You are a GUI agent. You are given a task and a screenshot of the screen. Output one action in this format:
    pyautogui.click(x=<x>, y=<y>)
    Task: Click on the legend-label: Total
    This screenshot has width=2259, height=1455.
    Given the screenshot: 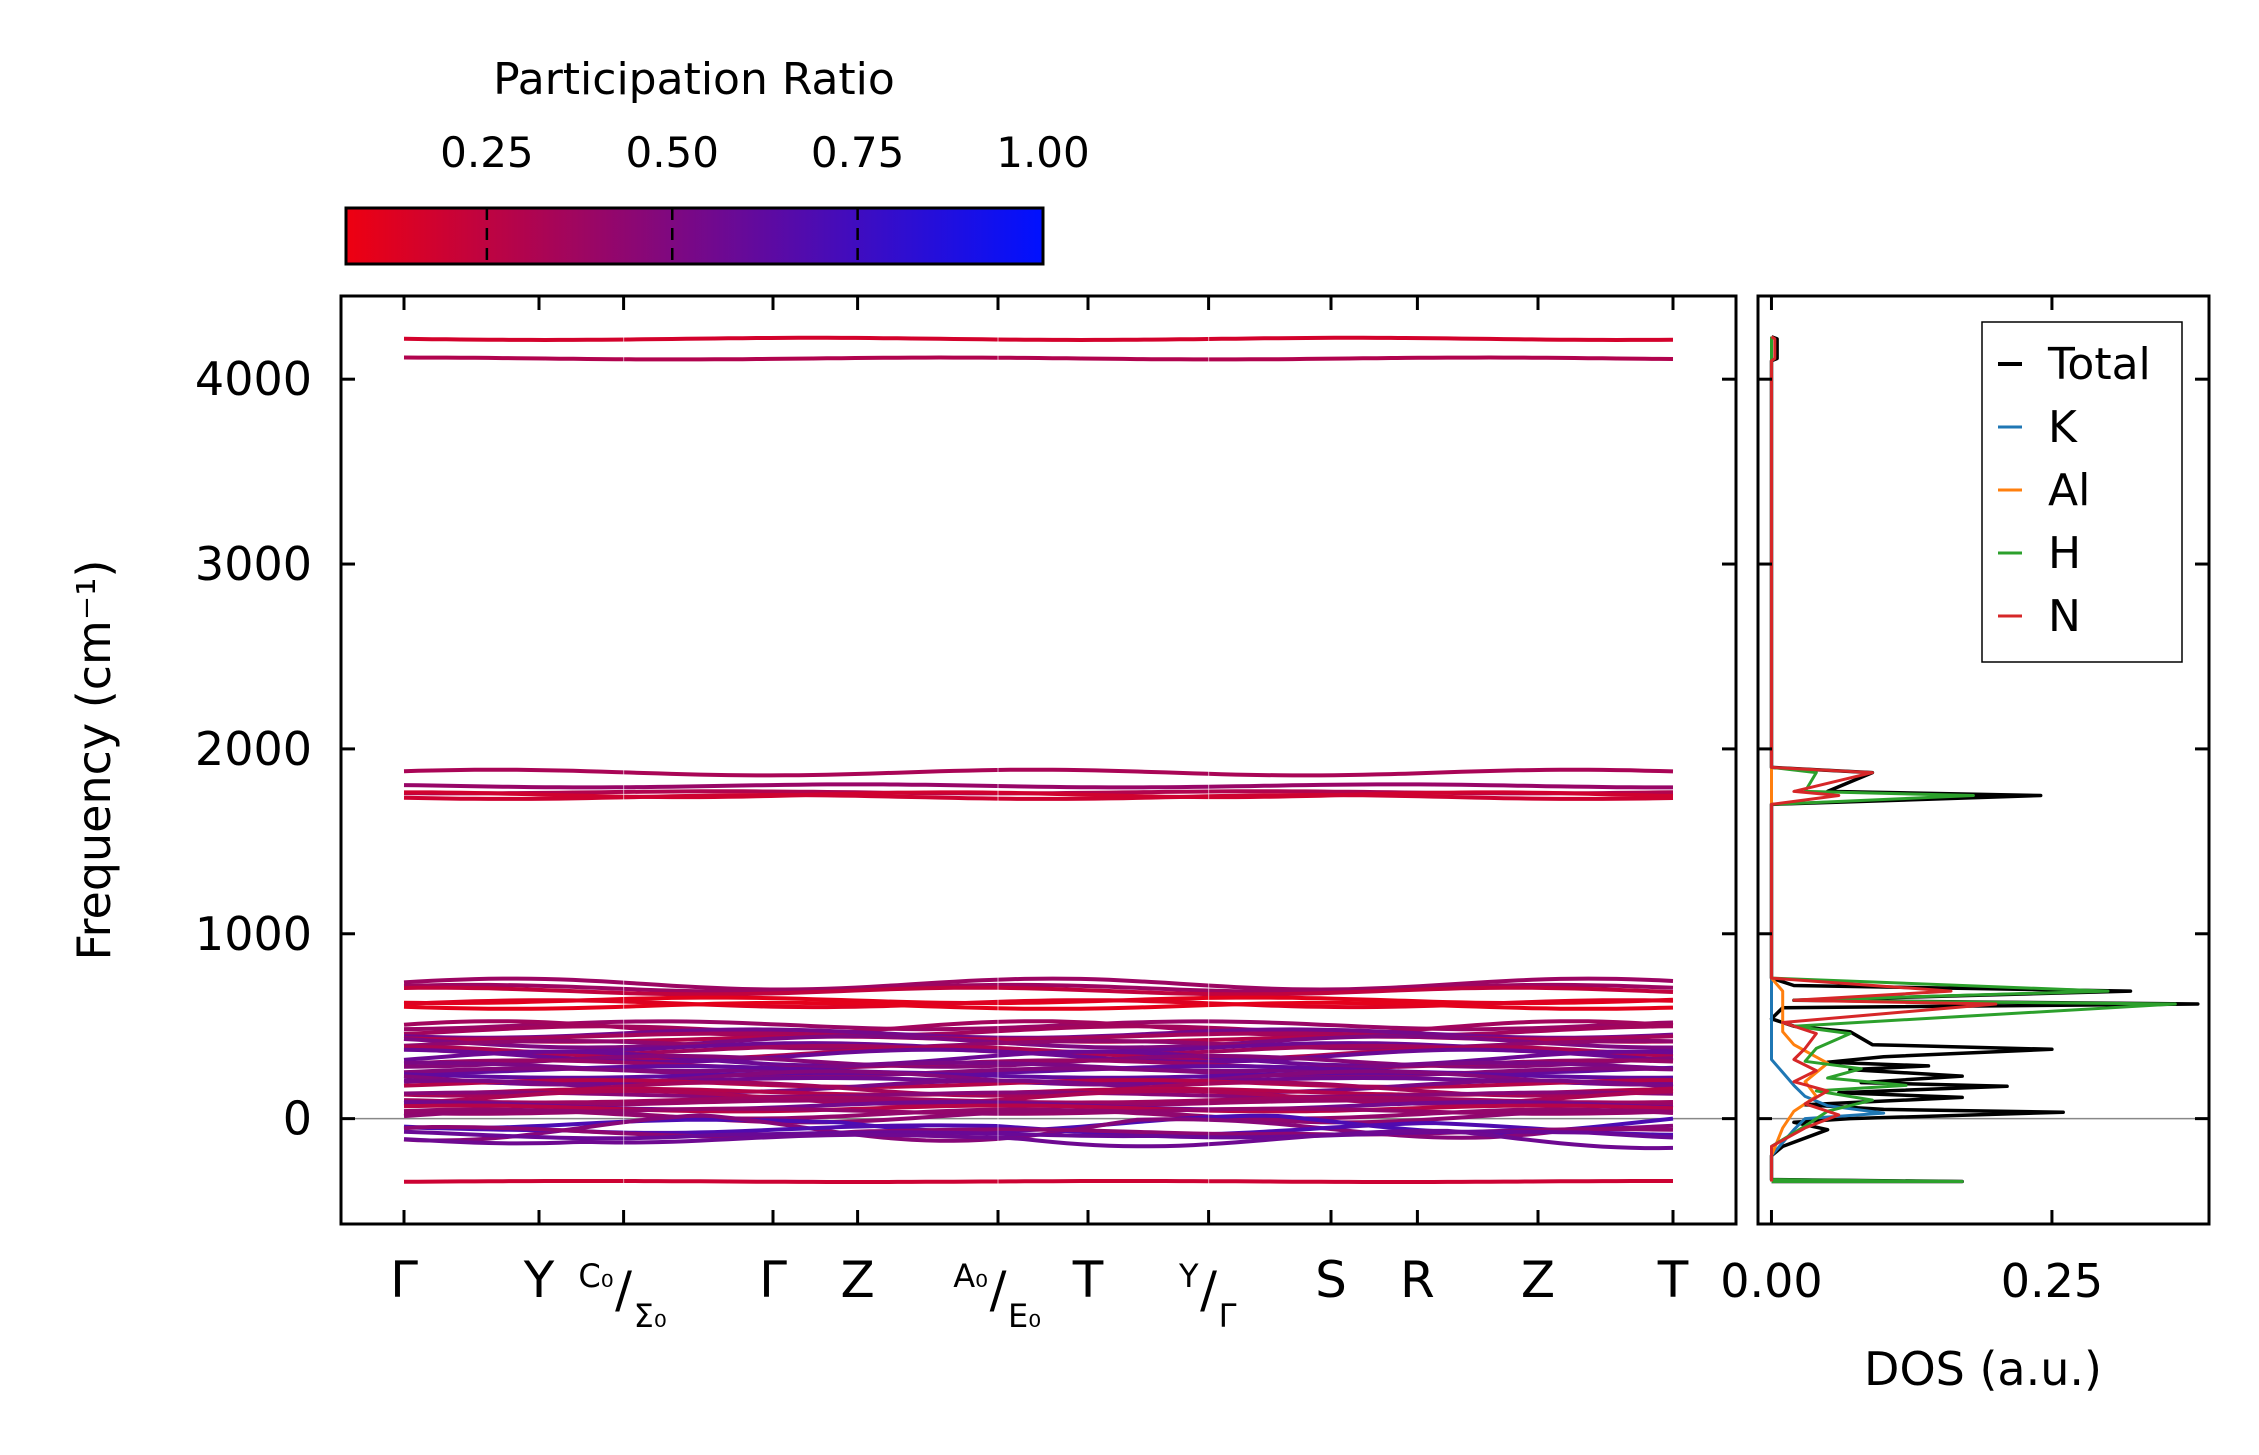 What is the action you would take?
    pyautogui.click(x=2099, y=364)
    